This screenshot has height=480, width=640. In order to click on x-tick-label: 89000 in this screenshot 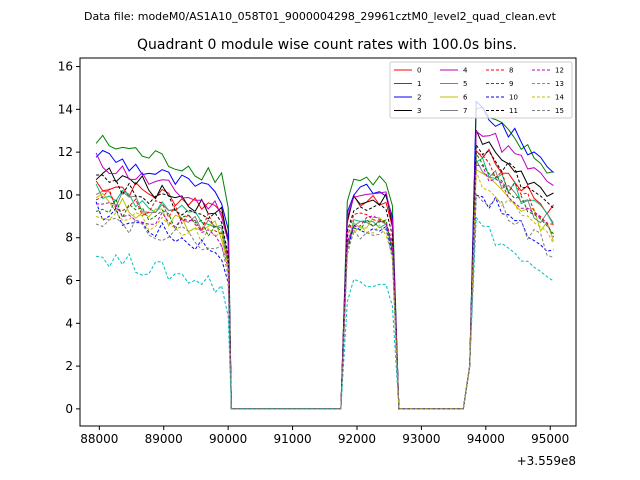, I will do `click(164, 439)`.